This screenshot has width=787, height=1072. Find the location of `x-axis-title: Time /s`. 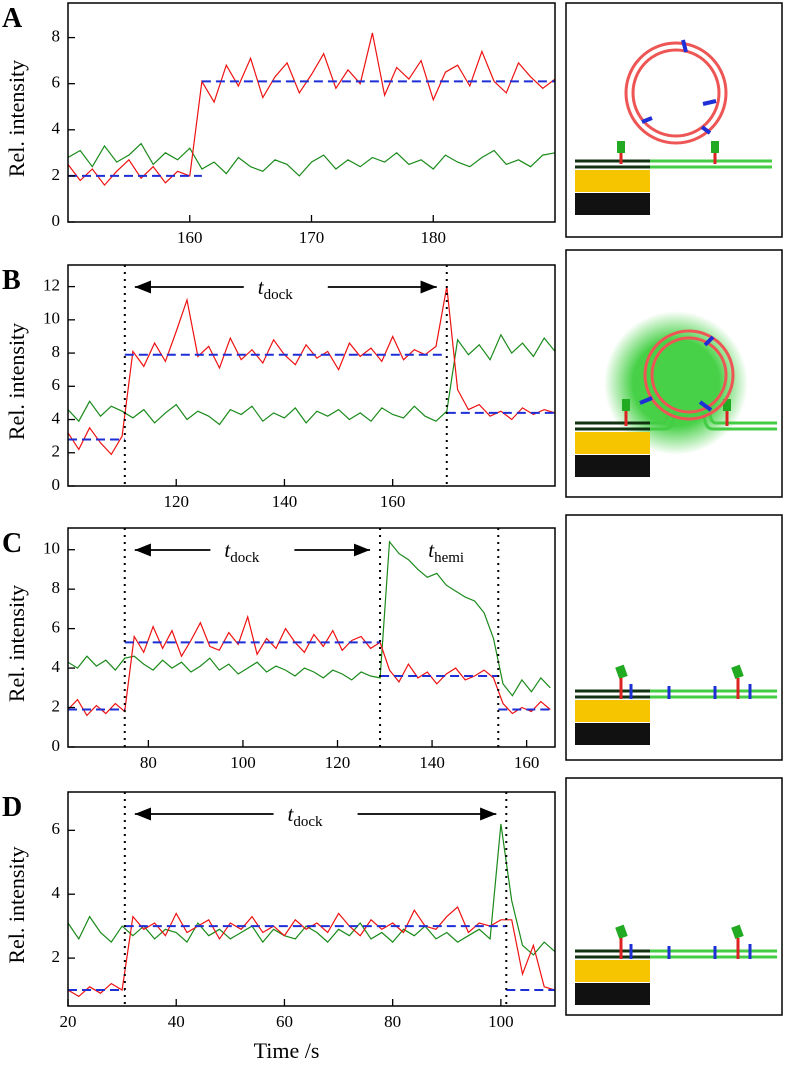

x-axis-title: Time /s is located at coordinates (287, 1050).